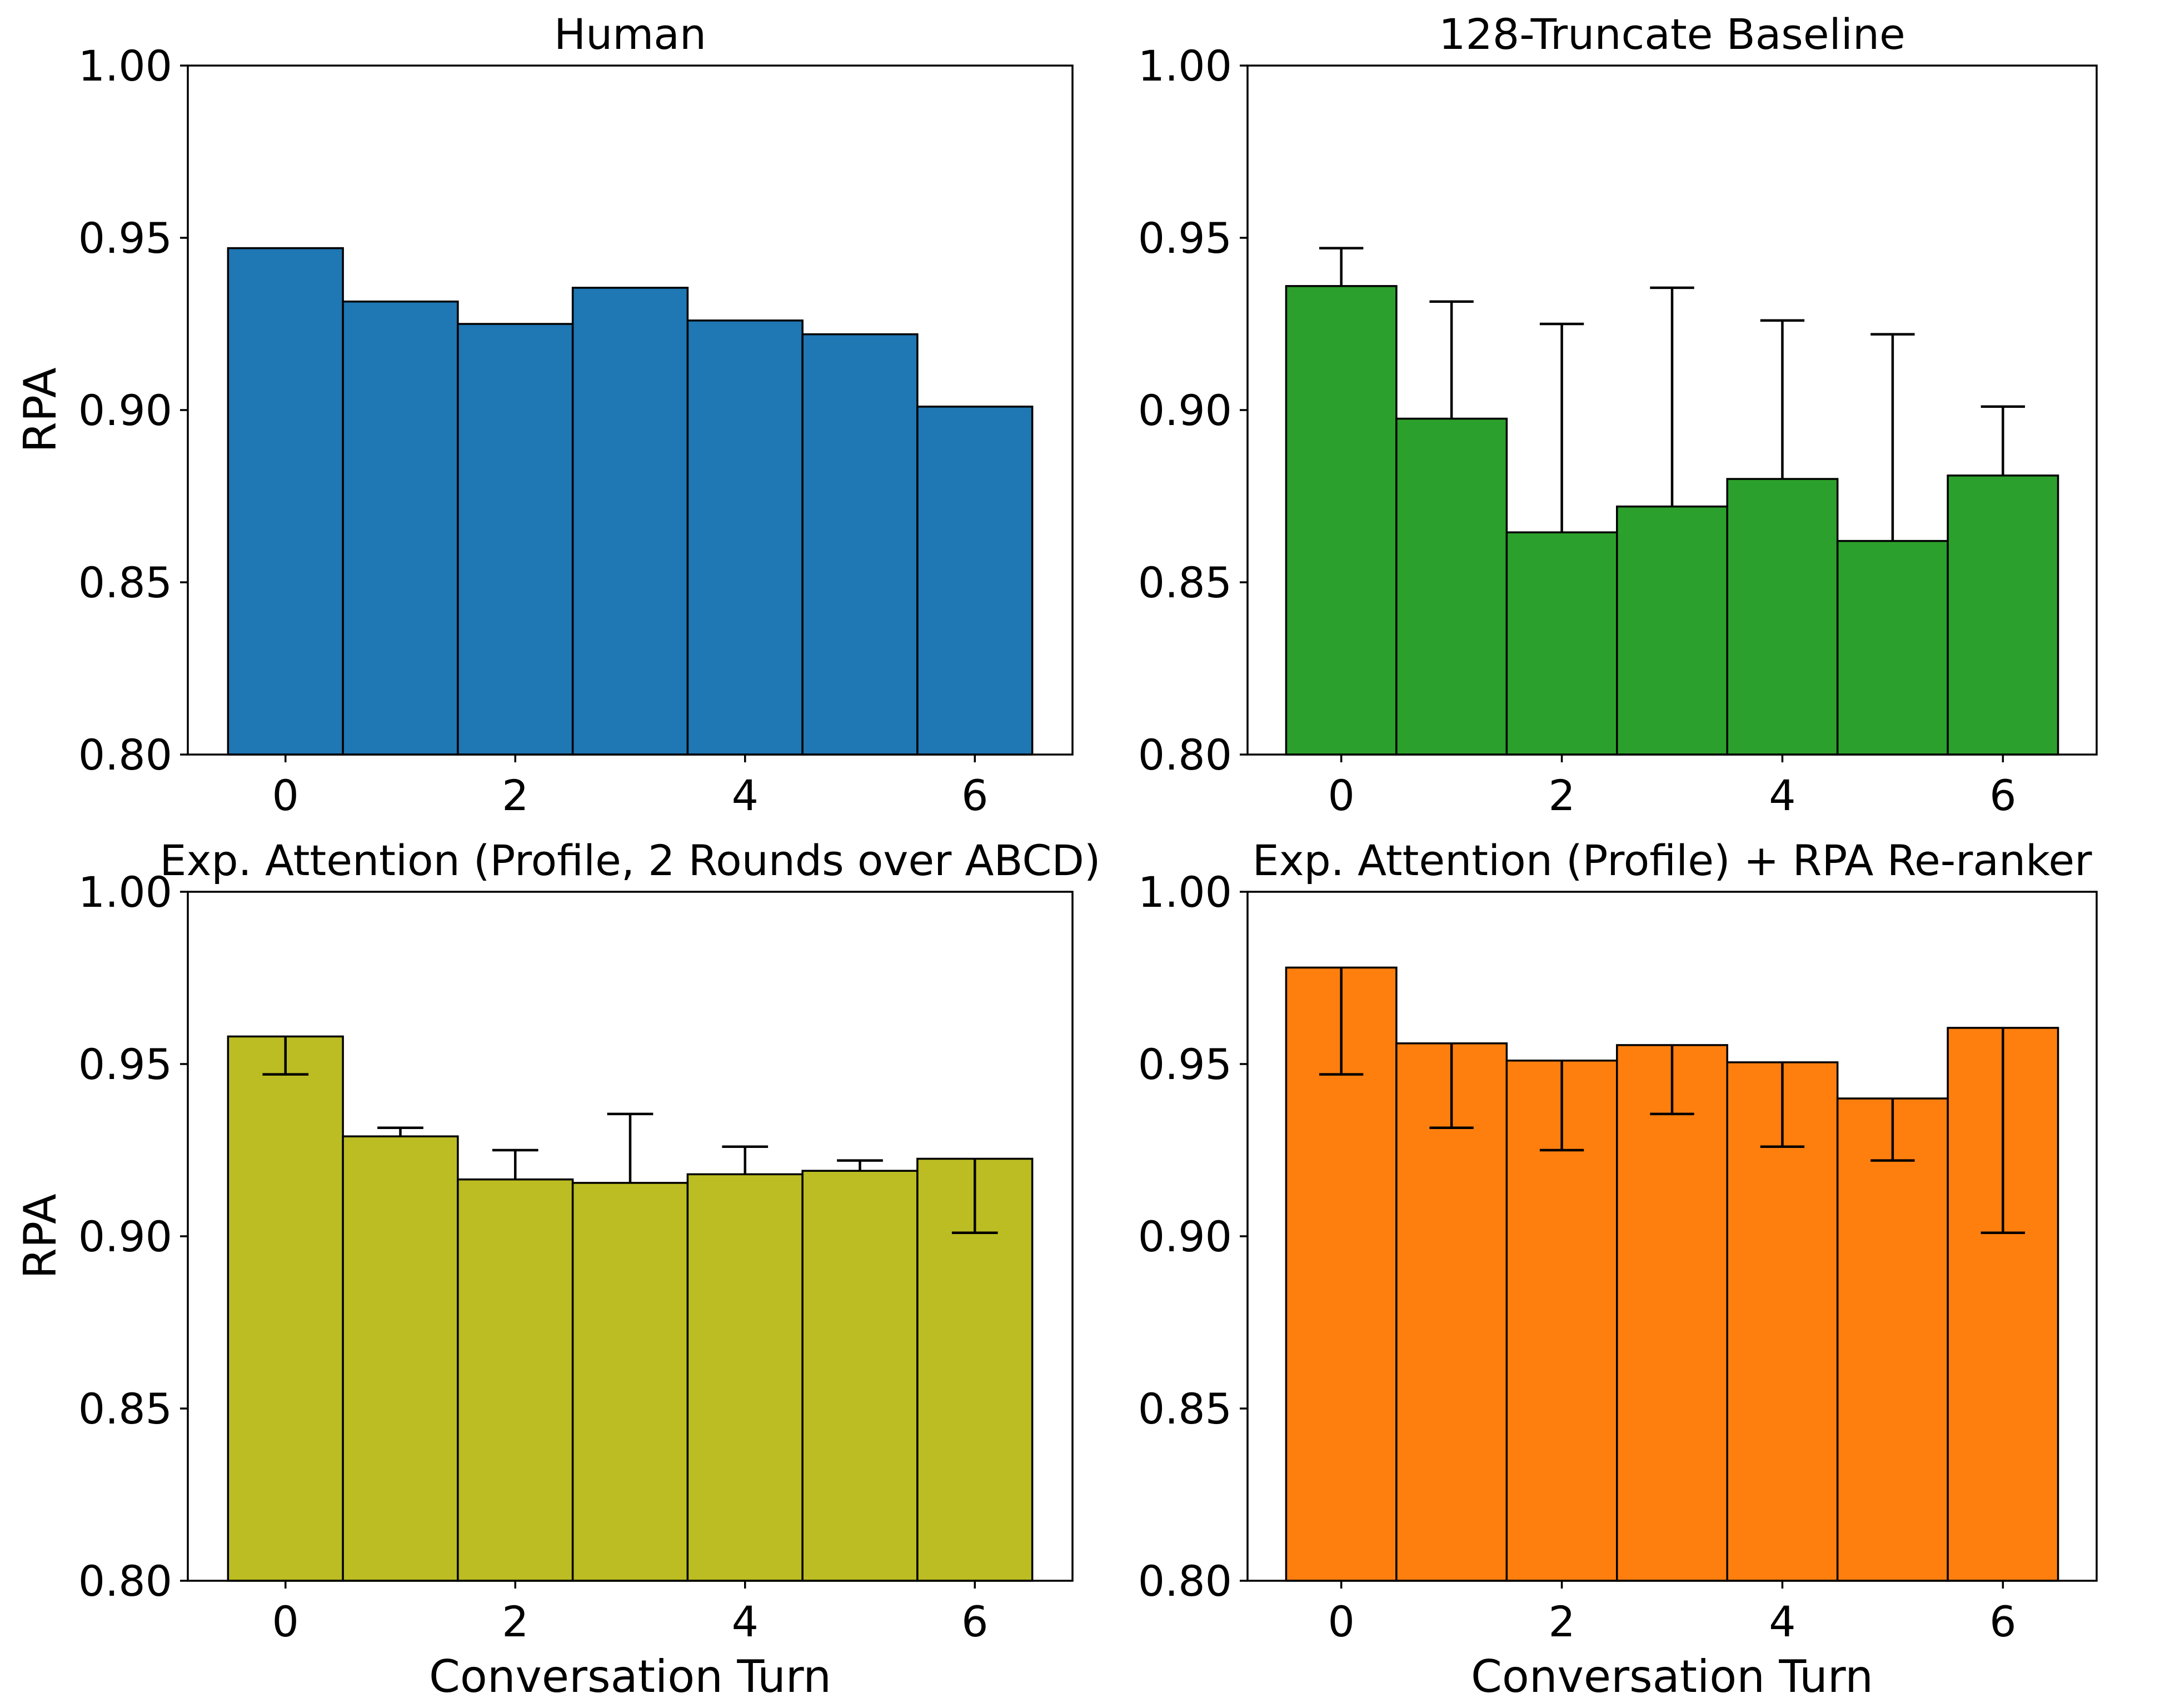 Image resolution: width=2165 pixels, height=1708 pixels. Describe the element at coordinates (1672, 34) in the screenshot. I see `chart-title: 128-Truncate Baseline` at that location.